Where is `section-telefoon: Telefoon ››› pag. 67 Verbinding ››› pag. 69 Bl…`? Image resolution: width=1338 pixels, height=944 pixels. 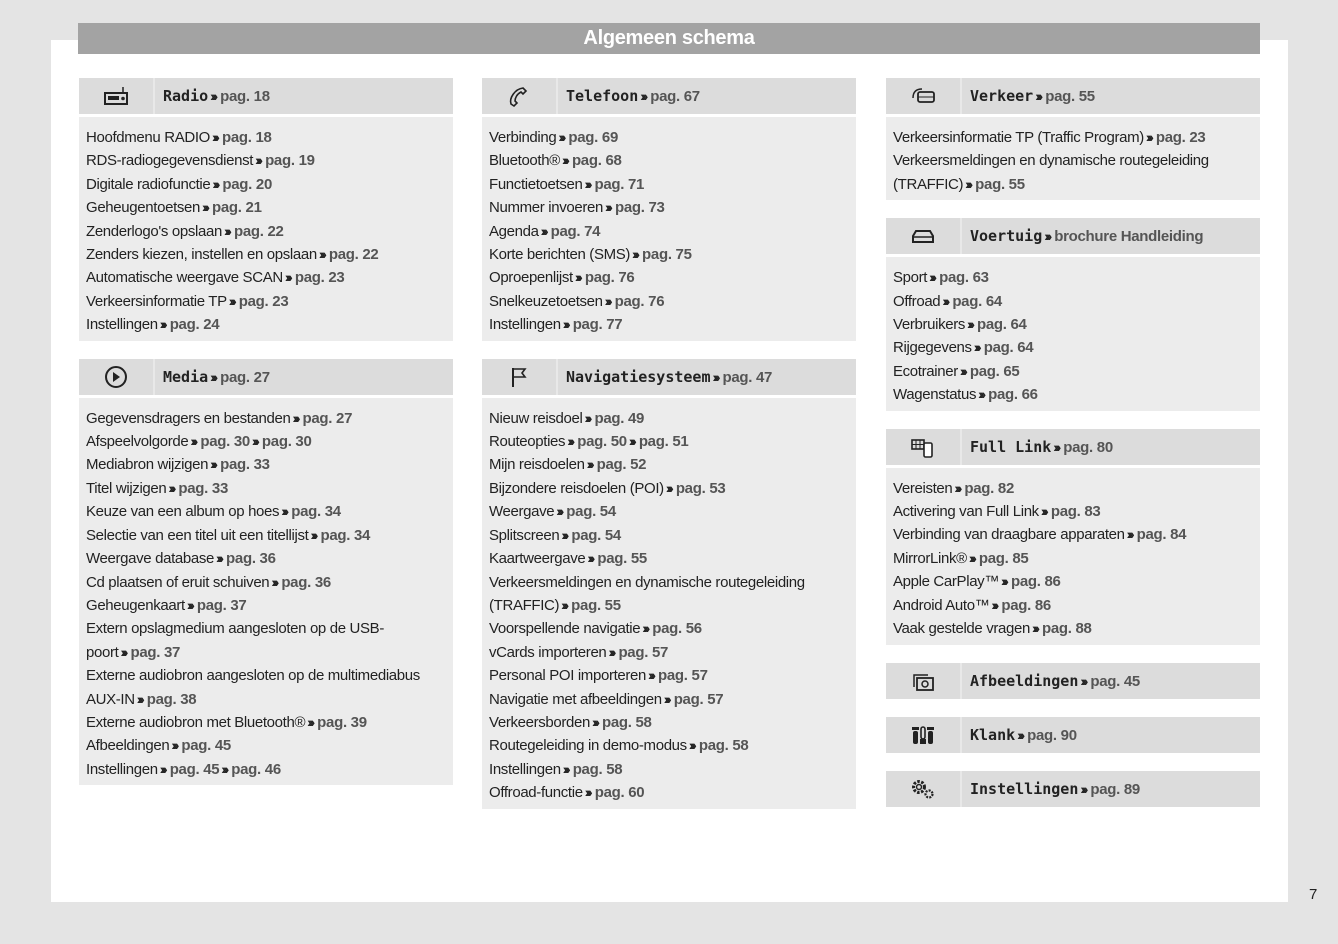 section-telefoon: Telefoon ››› pag. 67 Verbinding ››› pag. 69 Bl… is located at coordinates (669, 209).